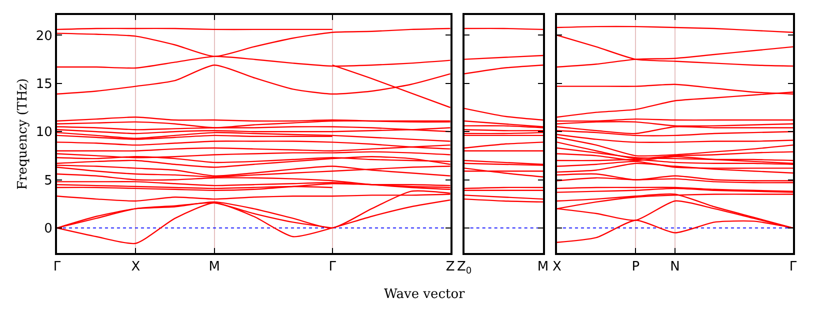 The width and height of the screenshot is (813, 310). What do you see at coordinates (48, 180) in the screenshot?
I see `y-tick-label: 5` at bounding box center [48, 180].